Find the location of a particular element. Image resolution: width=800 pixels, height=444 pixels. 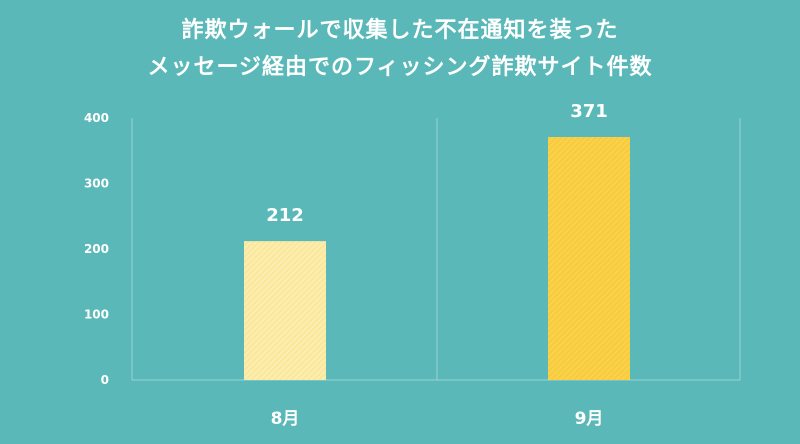

x-category-label-august: 8月 is located at coordinates (285, 419).